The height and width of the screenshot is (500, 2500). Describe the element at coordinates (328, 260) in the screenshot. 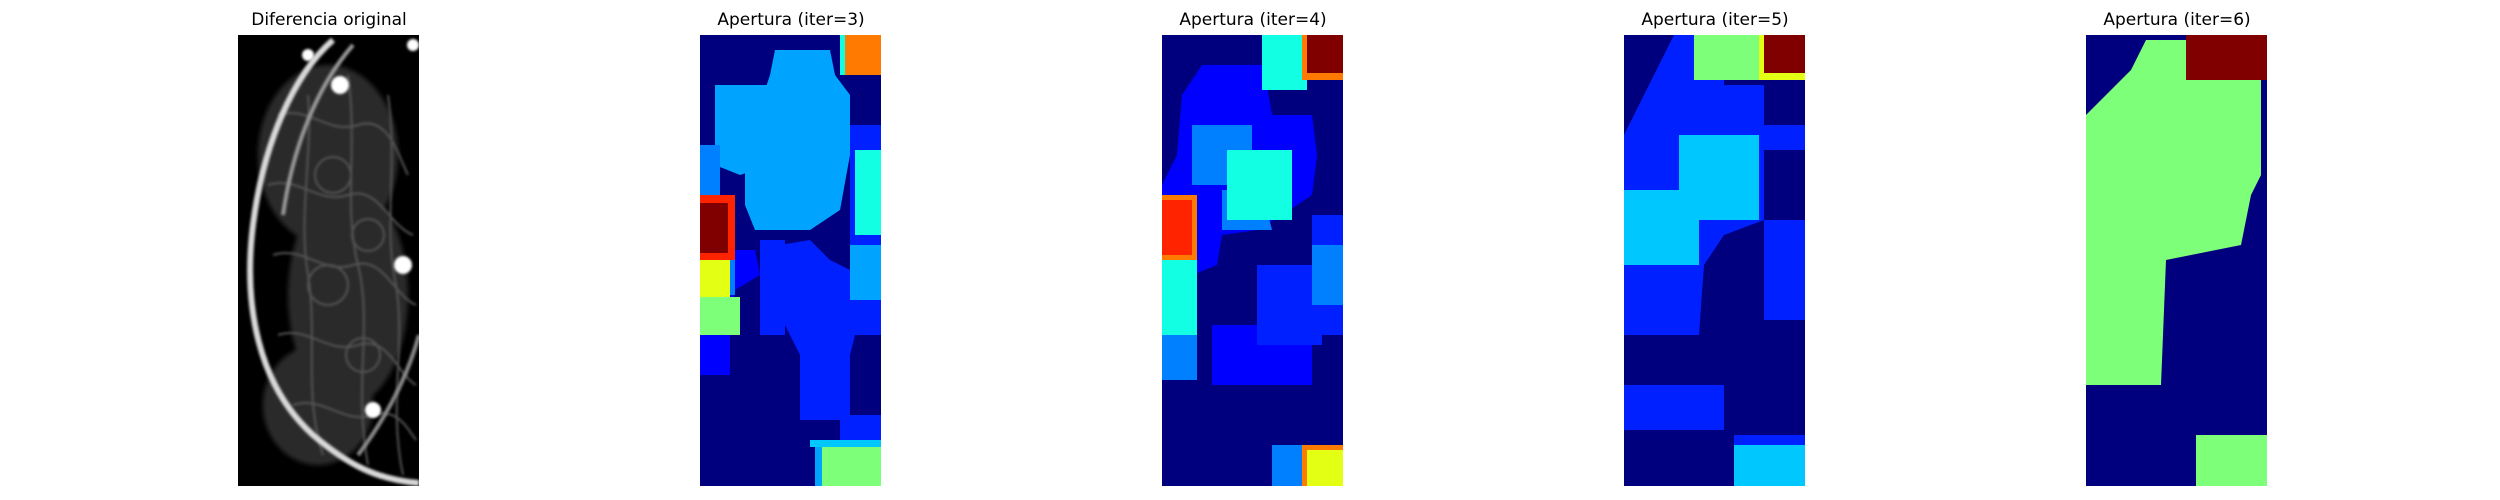

I see `grayscale-image` at that location.